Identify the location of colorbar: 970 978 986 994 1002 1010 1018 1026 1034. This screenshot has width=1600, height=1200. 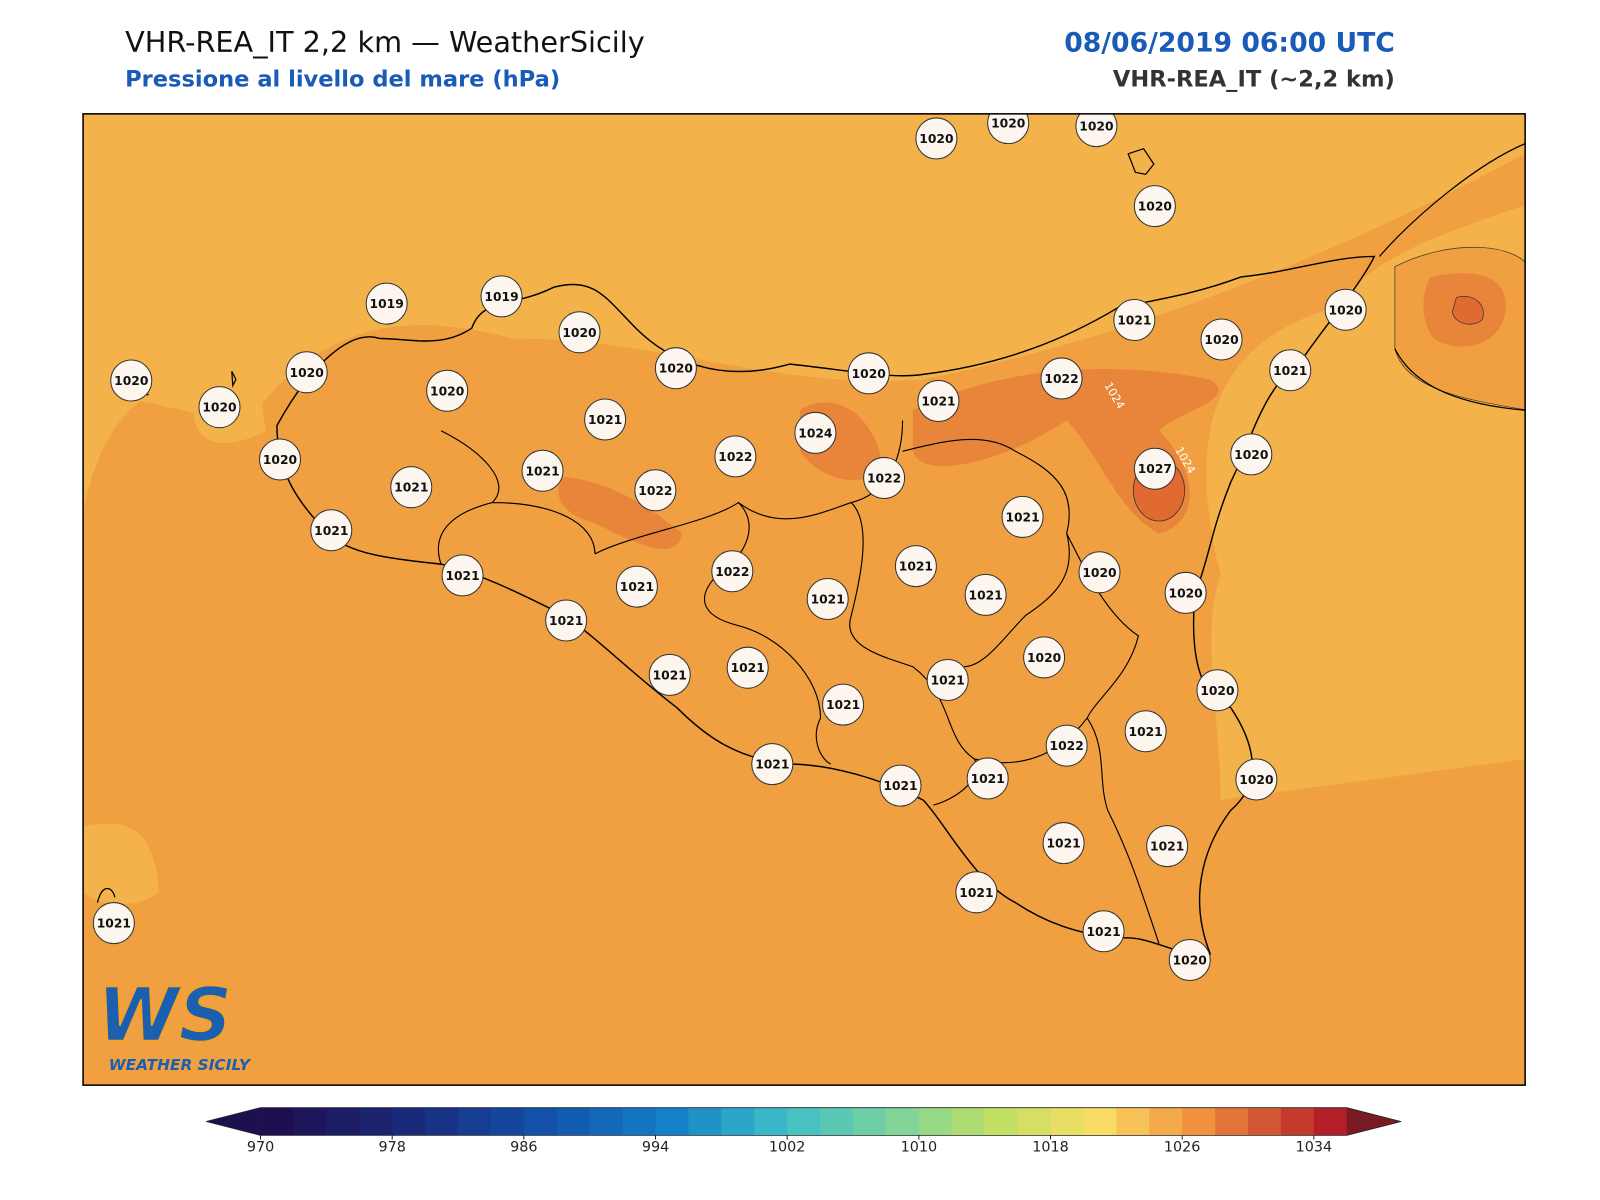
(804, 1131).